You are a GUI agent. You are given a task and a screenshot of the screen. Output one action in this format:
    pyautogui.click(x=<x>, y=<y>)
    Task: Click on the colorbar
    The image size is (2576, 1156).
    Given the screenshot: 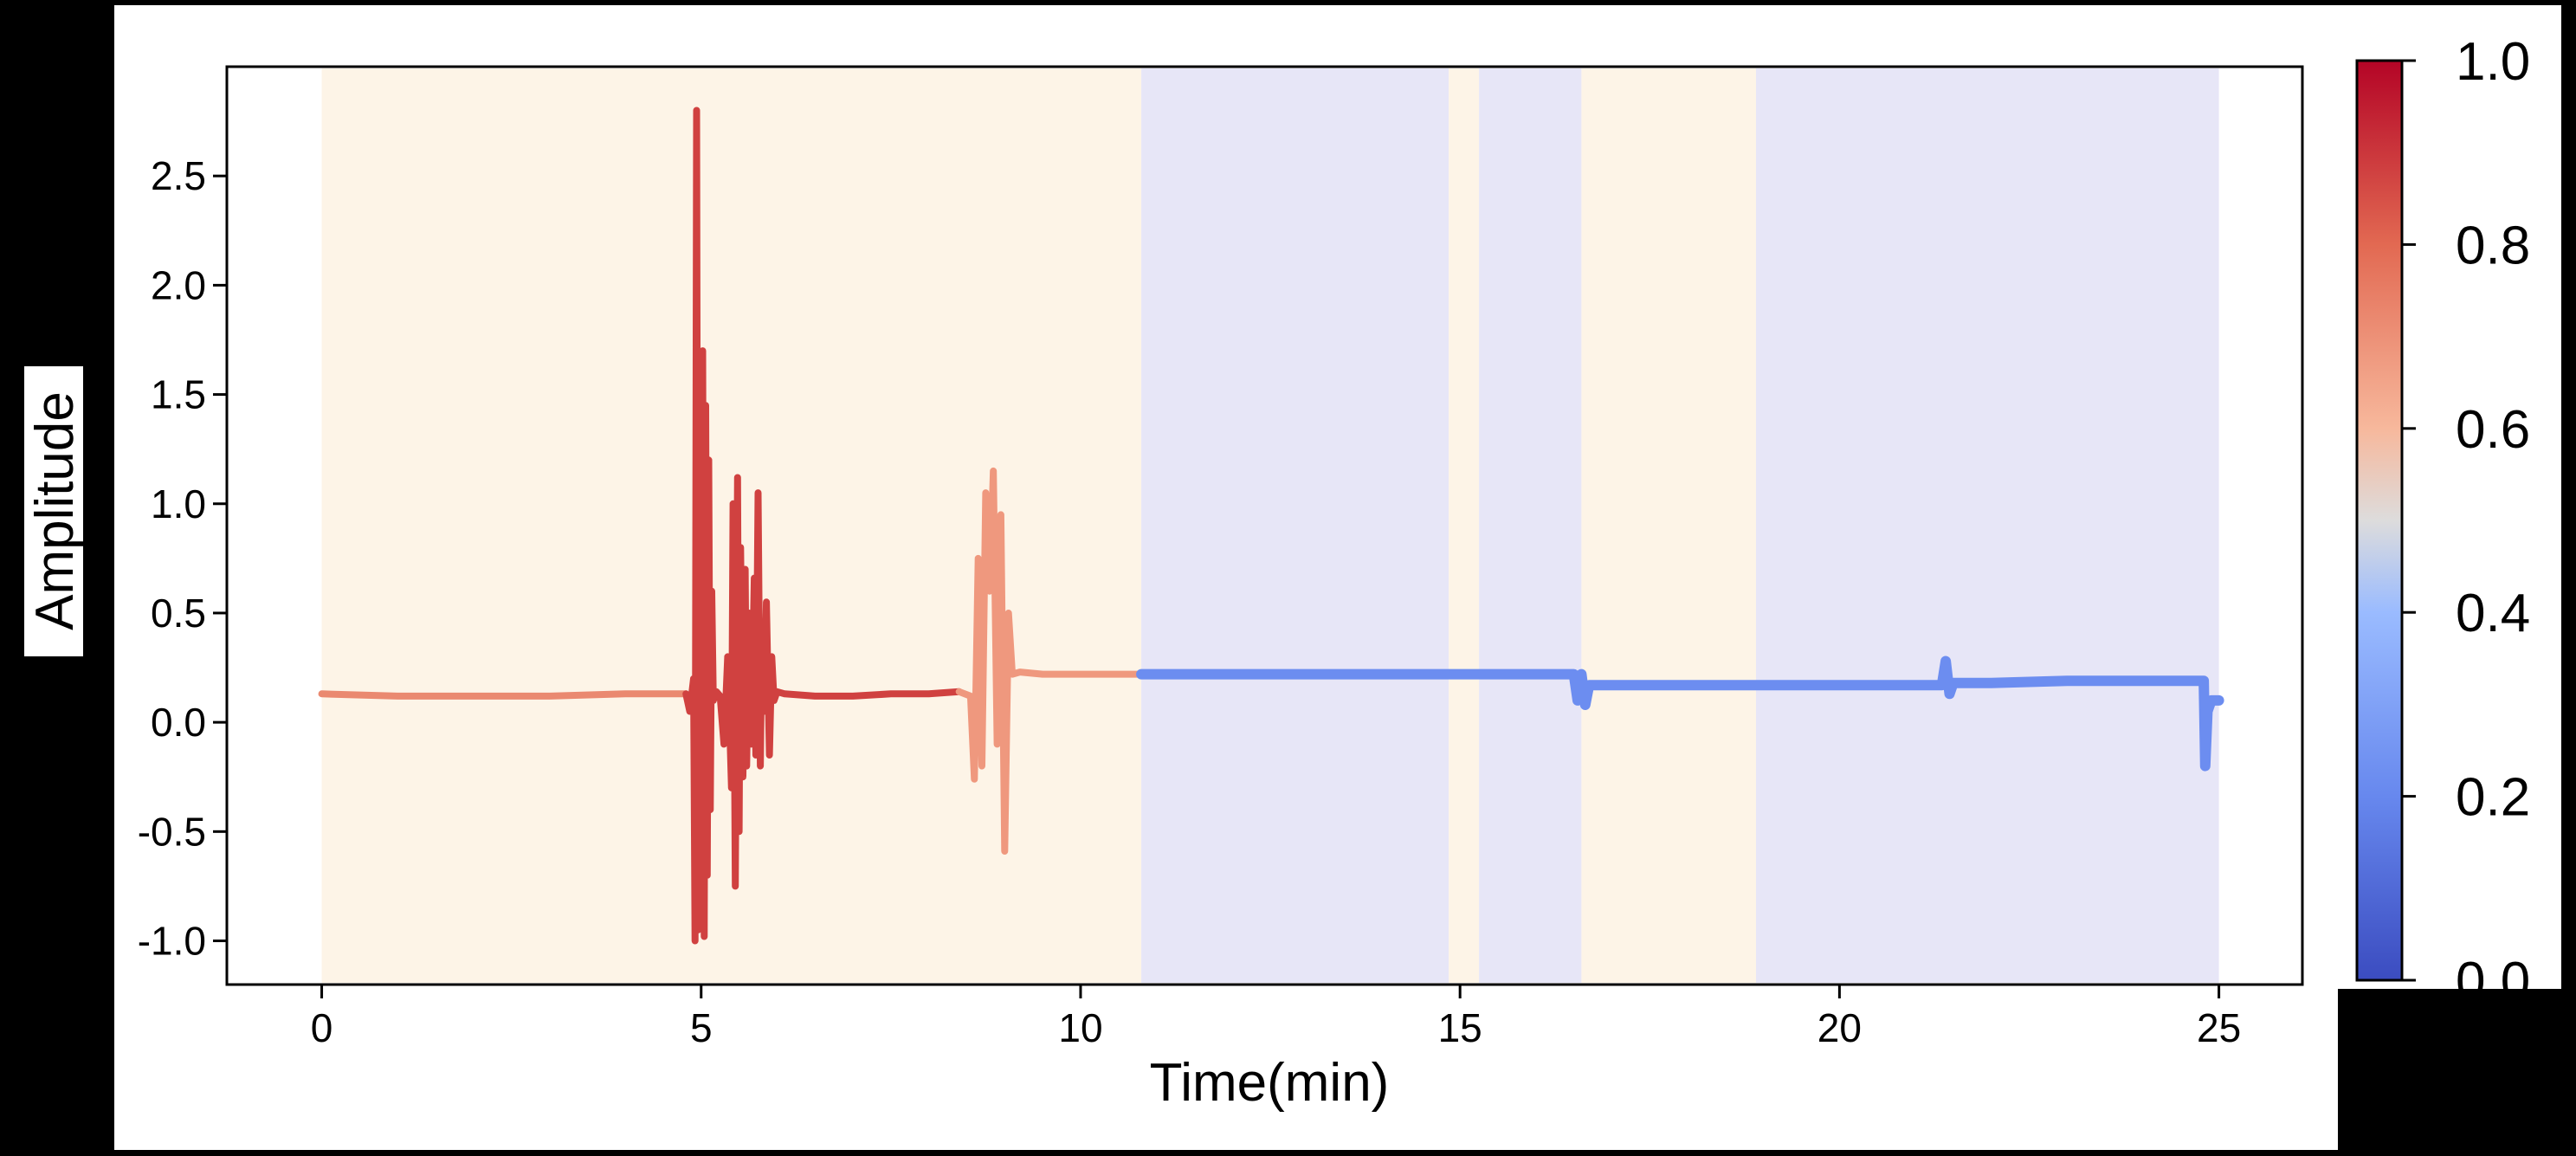 What is the action you would take?
    pyautogui.click(x=2379, y=520)
    